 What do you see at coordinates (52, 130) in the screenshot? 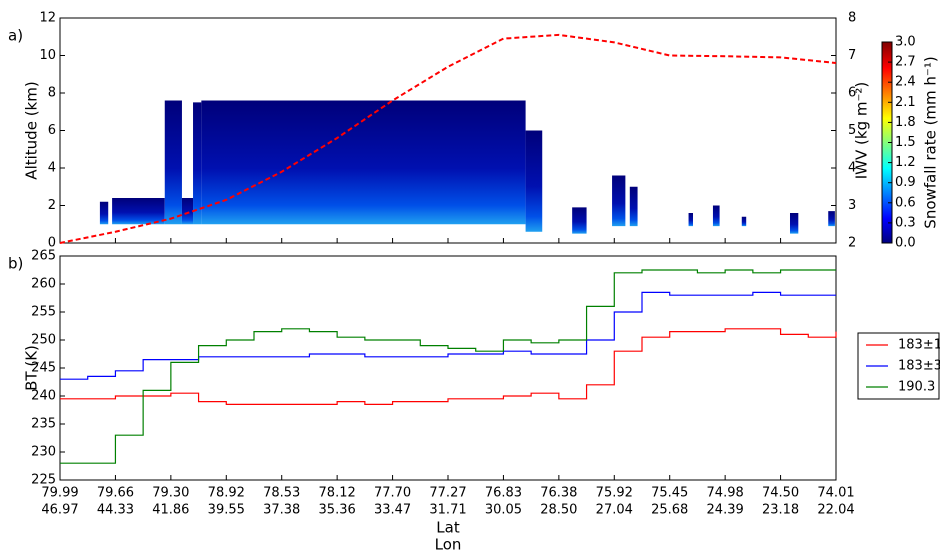
I see `y-tick-label: 6` at bounding box center [52, 130].